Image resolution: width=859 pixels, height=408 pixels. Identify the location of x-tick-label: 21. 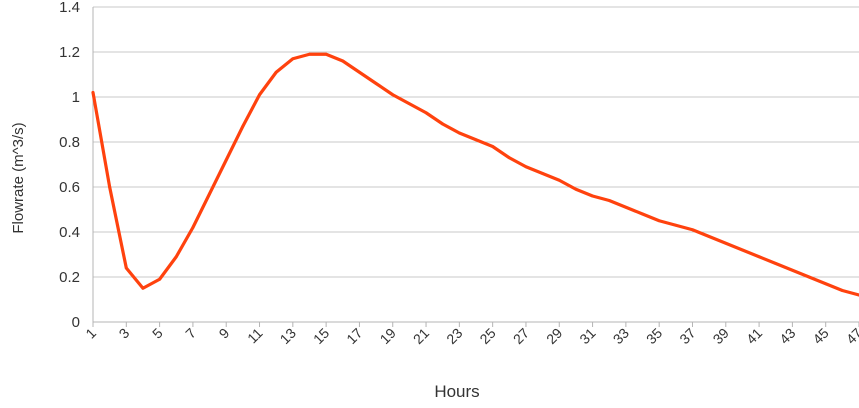
(421, 336).